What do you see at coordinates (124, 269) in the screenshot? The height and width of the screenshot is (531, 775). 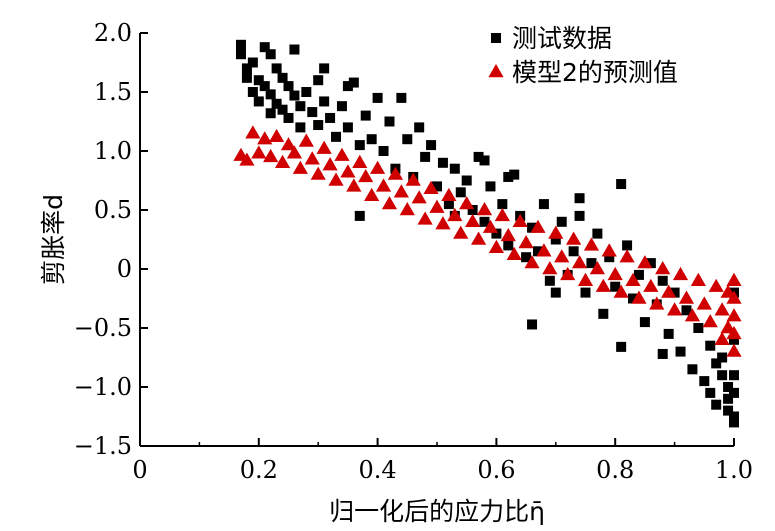 I see `y-tick-label: 0` at bounding box center [124, 269].